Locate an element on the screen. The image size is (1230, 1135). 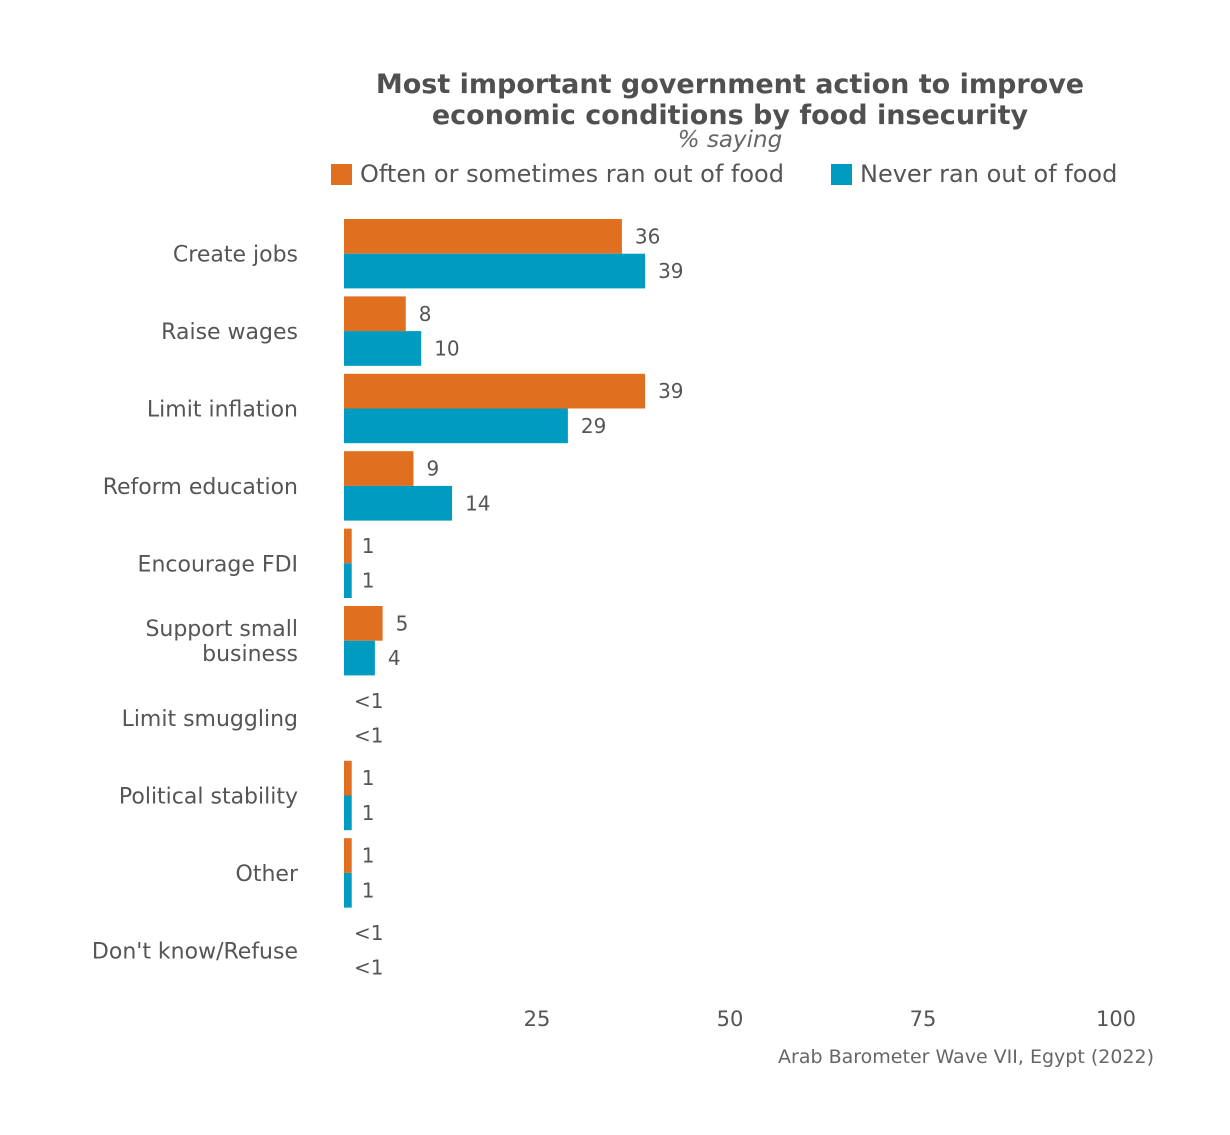
x-tick-label: 75 is located at coordinates (923, 1019).